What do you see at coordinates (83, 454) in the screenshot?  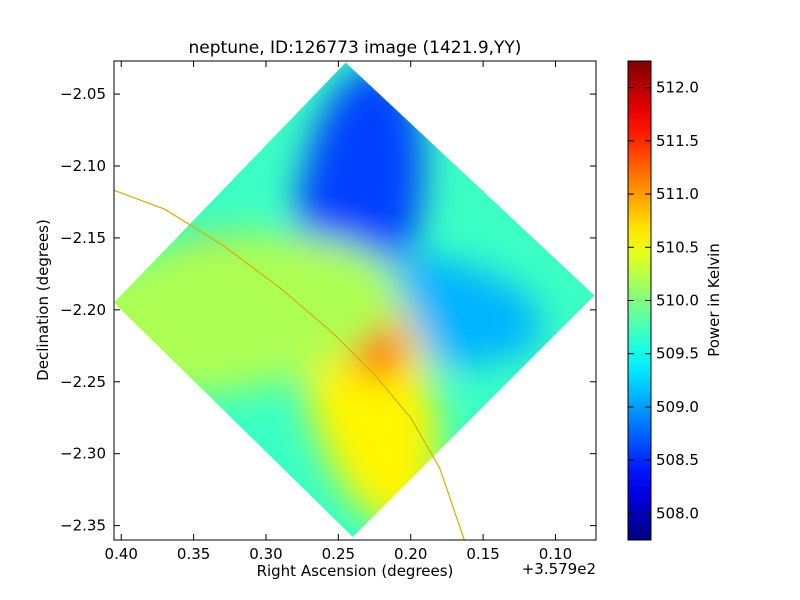 I see `y-tick-label: −2.30` at bounding box center [83, 454].